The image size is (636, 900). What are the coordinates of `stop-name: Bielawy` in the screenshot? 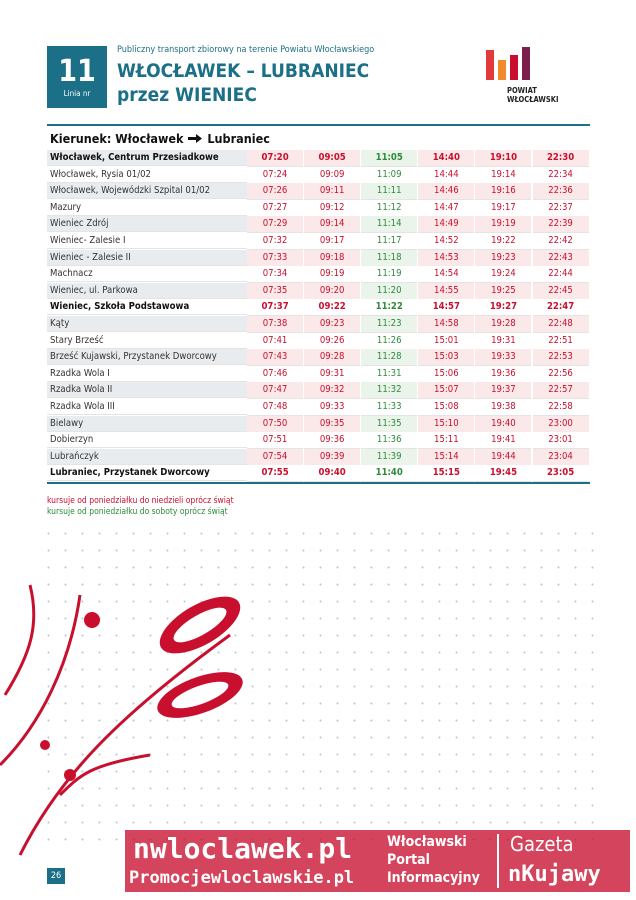 It's located at (147, 423).